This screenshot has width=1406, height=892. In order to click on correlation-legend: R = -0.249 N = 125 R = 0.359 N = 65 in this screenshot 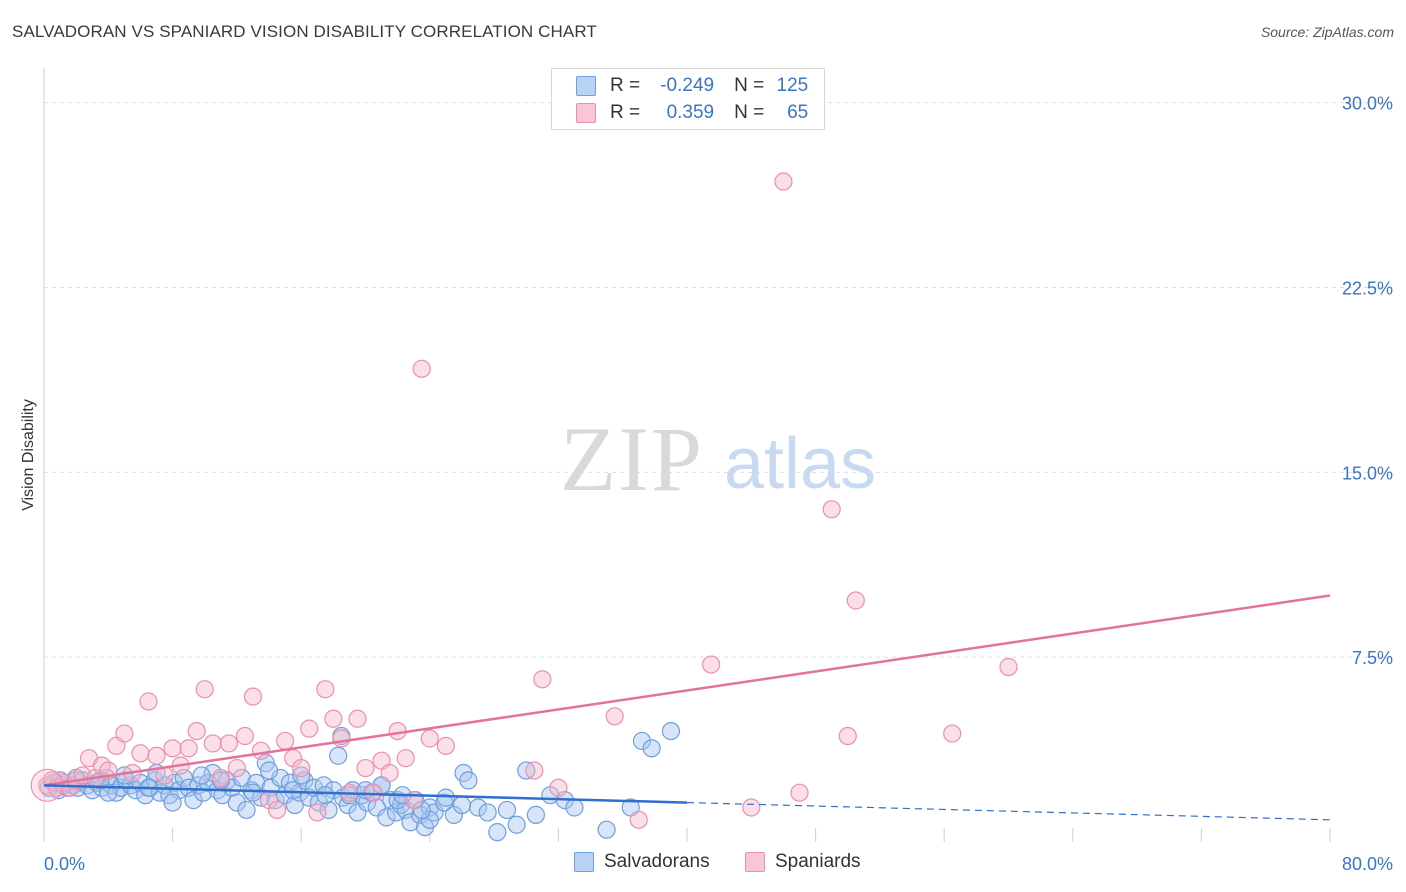, I will do `click(688, 99)`.